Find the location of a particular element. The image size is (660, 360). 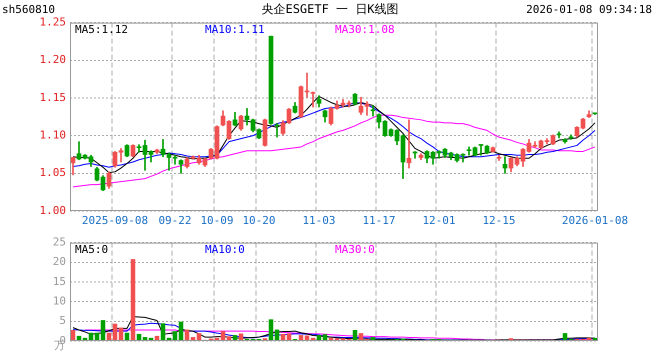

y-tick-label: 1.10 is located at coordinates (53, 135).